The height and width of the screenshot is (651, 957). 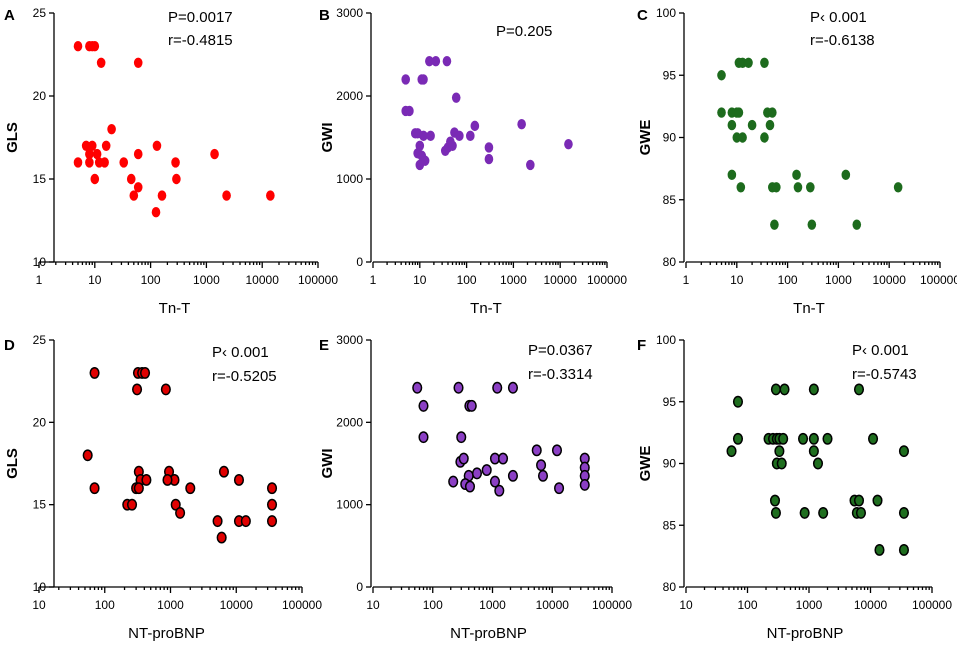 What do you see at coordinates (9, 15) in the screenshot?
I see `panel-letter: A` at bounding box center [9, 15].